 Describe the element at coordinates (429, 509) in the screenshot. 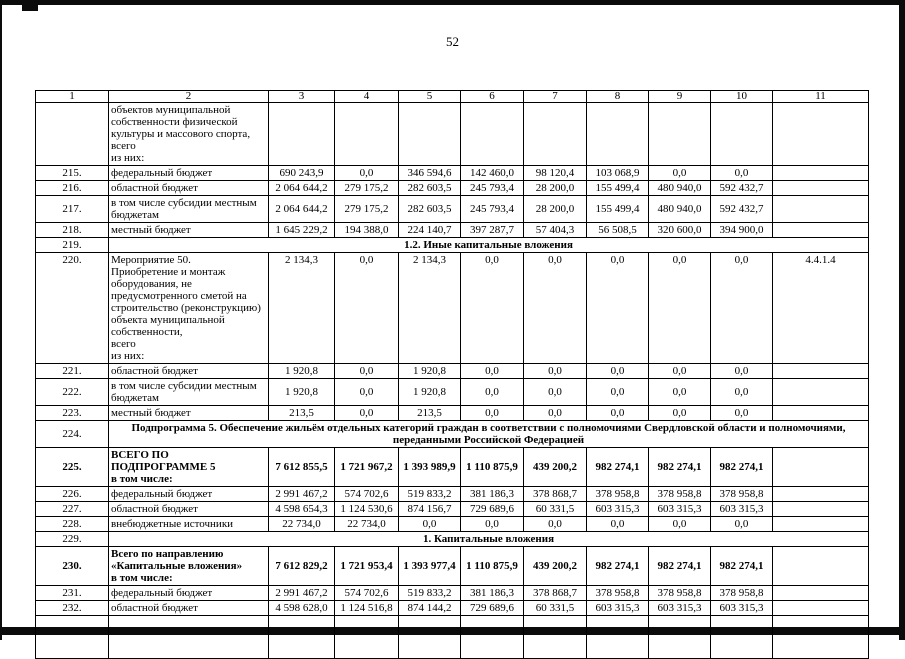

I see `value-cell: 874 156,7` at that location.